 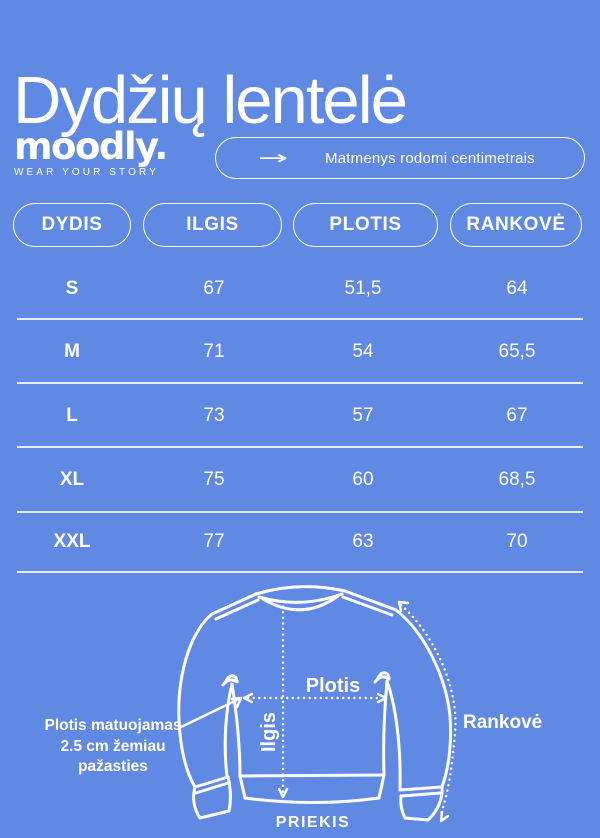 I want to click on brand-tagline: WEAR YOUR STORY, so click(x=86, y=172).